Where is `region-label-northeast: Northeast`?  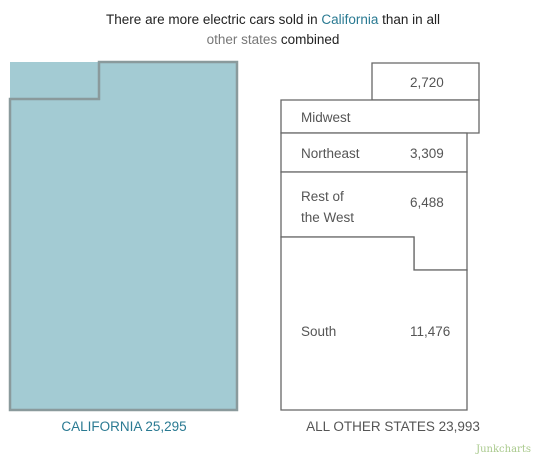 region-label-northeast: Northeast is located at coordinates (330, 153).